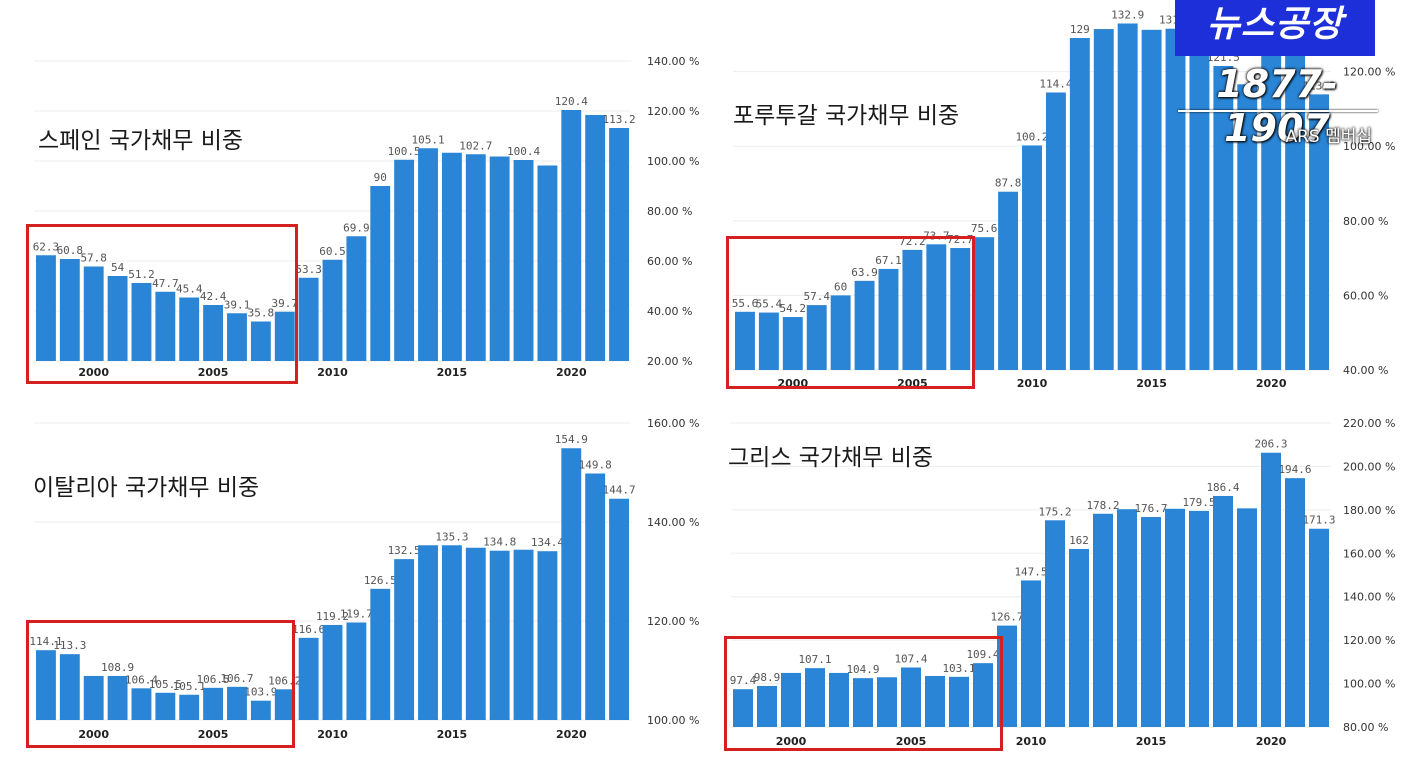 This screenshot has width=1411, height=784. I want to click on data-label-2000: 57.8, so click(93, 258).